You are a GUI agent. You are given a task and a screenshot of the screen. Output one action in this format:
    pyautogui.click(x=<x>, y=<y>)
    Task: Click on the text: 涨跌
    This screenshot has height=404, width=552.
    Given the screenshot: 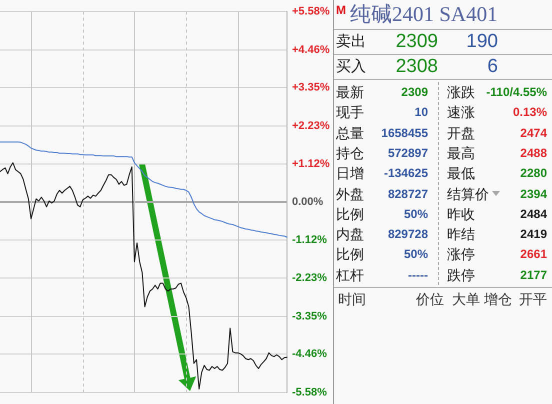 What is the action you would take?
    pyautogui.click(x=461, y=92)
    